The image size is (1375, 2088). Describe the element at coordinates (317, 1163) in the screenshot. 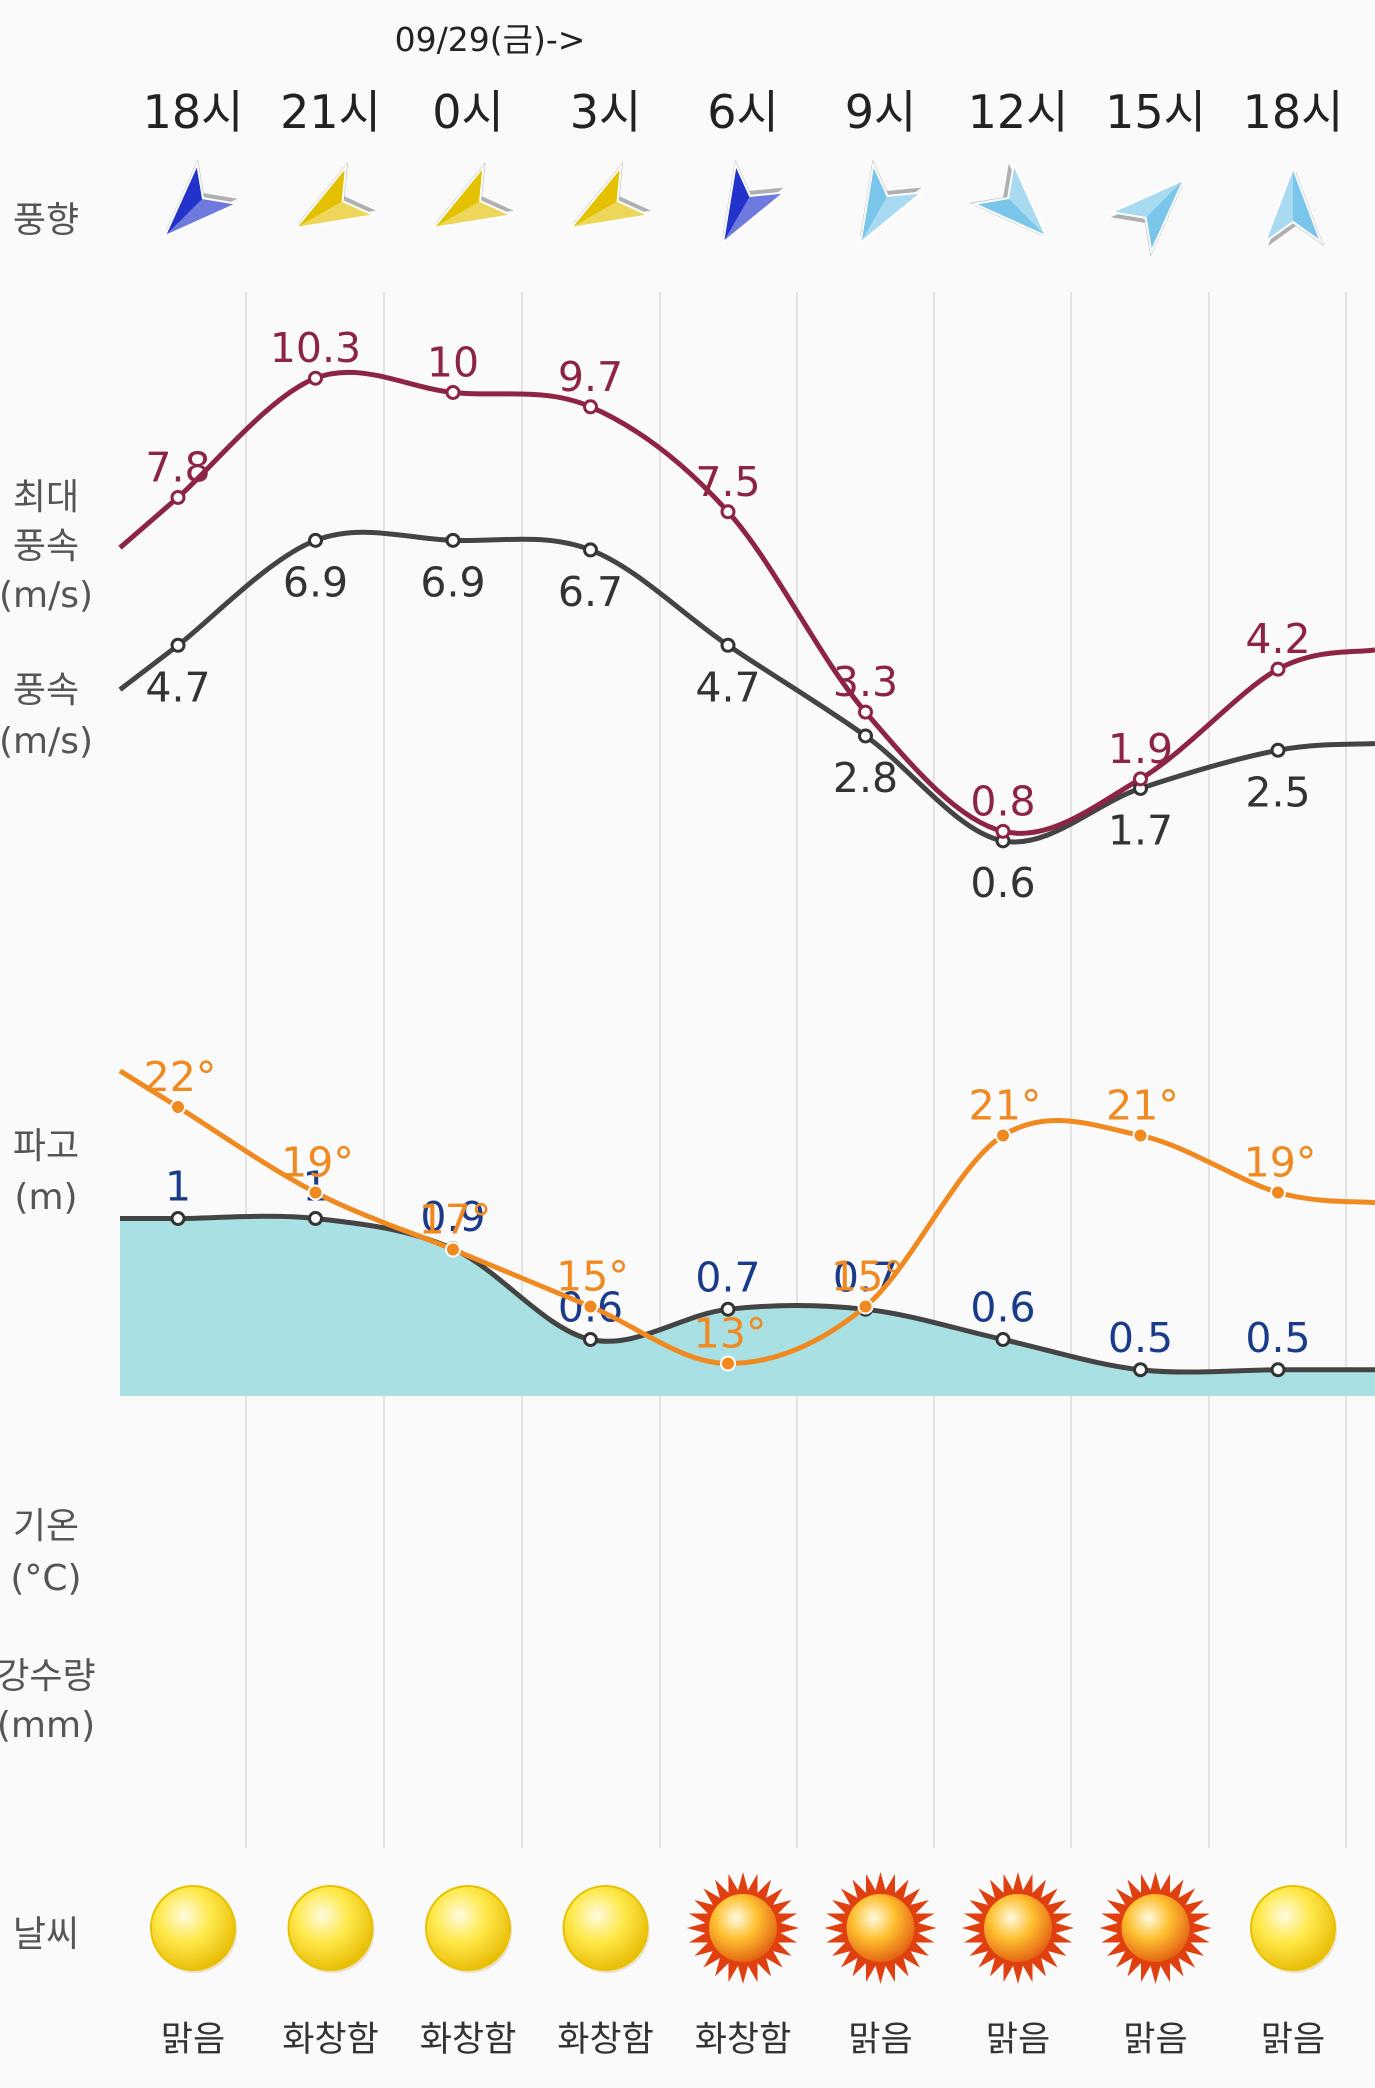

I see `temperature-value-label: 19°` at that location.